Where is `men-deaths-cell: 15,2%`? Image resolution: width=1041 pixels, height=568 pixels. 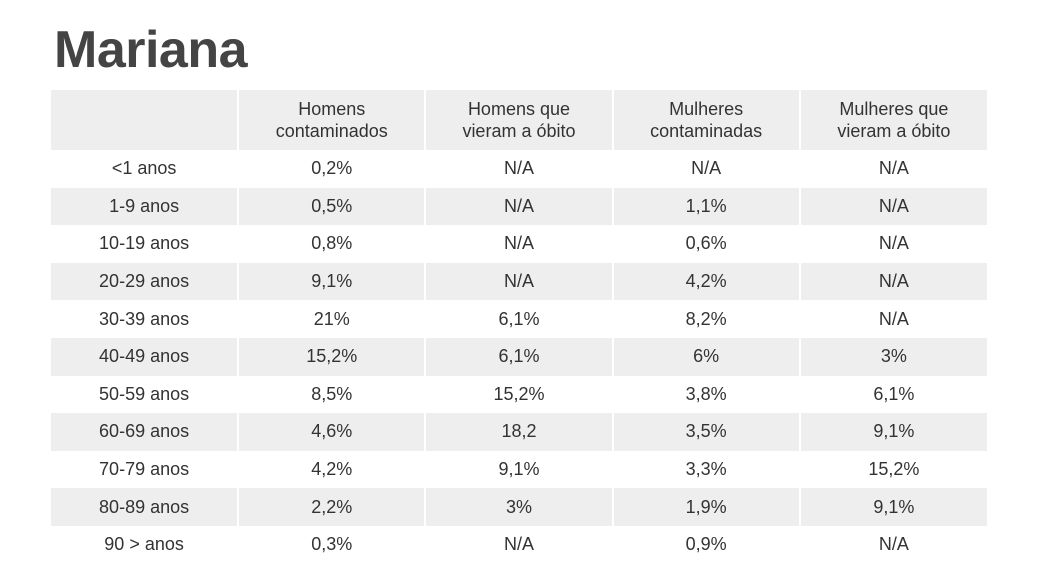 men-deaths-cell: 15,2% is located at coordinates (518, 394).